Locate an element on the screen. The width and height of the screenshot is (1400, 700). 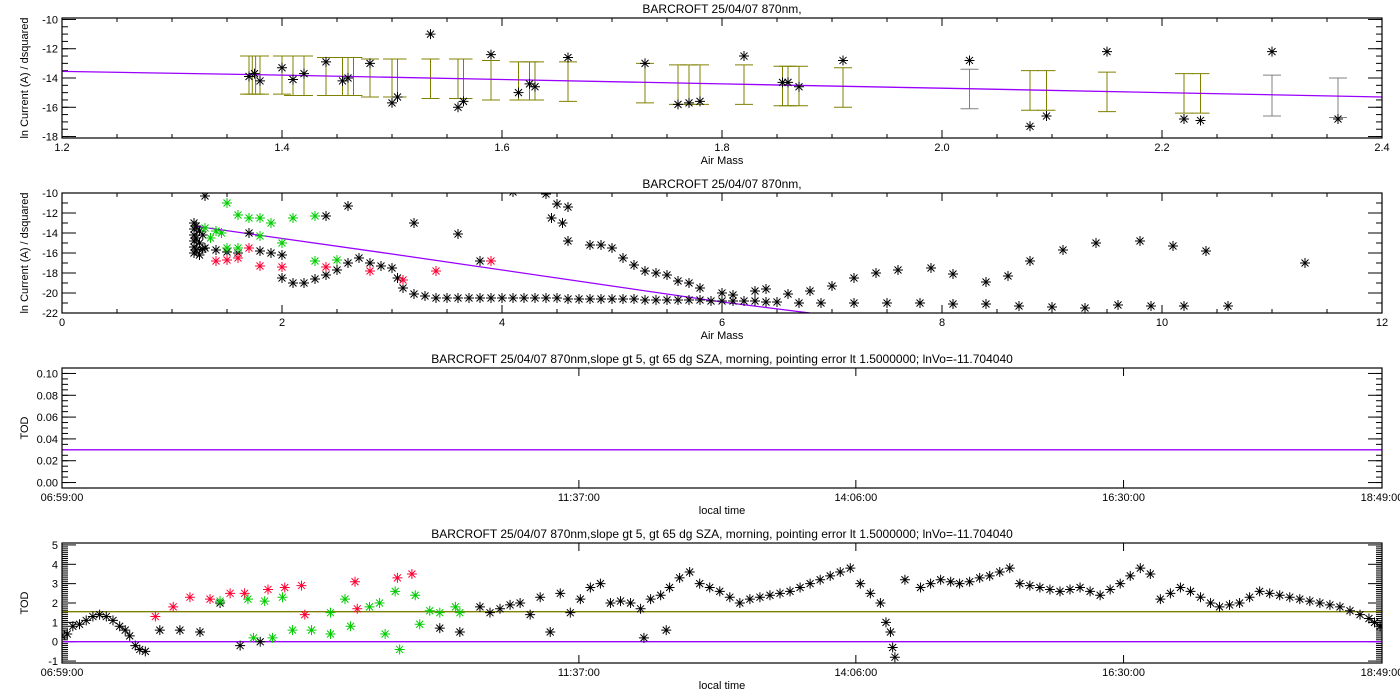
y-tick-label: -1 is located at coordinates (53, 662).